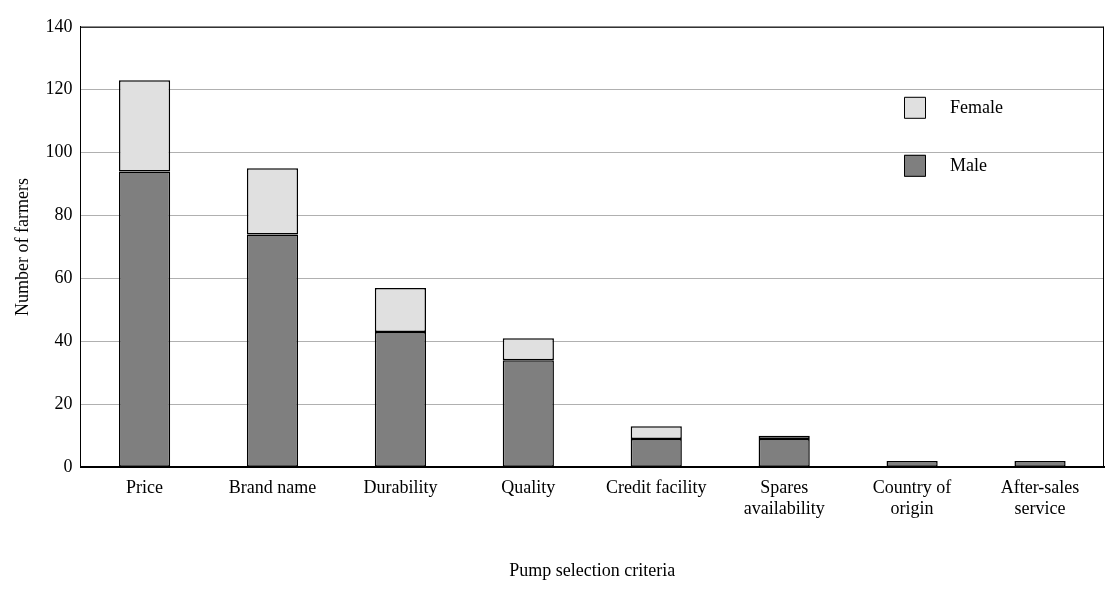 This screenshot has height=597, width=1116. Describe the element at coordinates (1040, 497) in the screenshot. I see `x-tick-label: After-sales service` at that location.